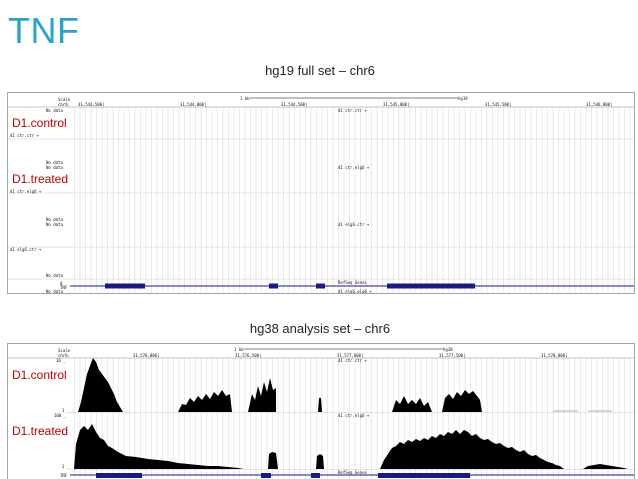 The width and height of the screenshot is (638, 479). What do you see at coordinates (452, 355) in the screenshot?
I see `panel2-position: 31,577,500|` at bounding box center [452, 355].